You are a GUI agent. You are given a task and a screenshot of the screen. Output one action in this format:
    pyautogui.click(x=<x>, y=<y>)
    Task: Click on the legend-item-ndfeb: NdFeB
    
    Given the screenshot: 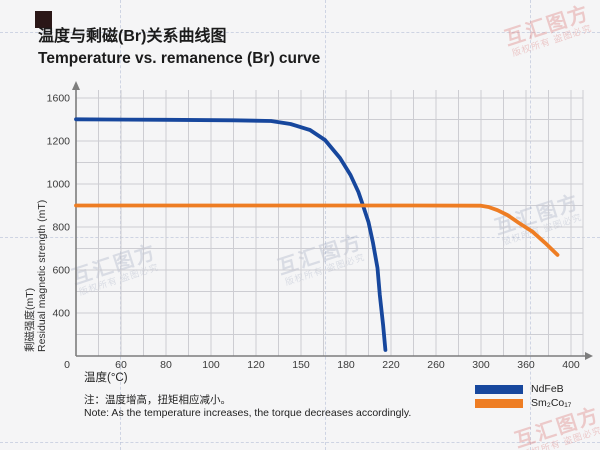 What is the action you would take?
    pyautogui.click(x=523, y=389)
    